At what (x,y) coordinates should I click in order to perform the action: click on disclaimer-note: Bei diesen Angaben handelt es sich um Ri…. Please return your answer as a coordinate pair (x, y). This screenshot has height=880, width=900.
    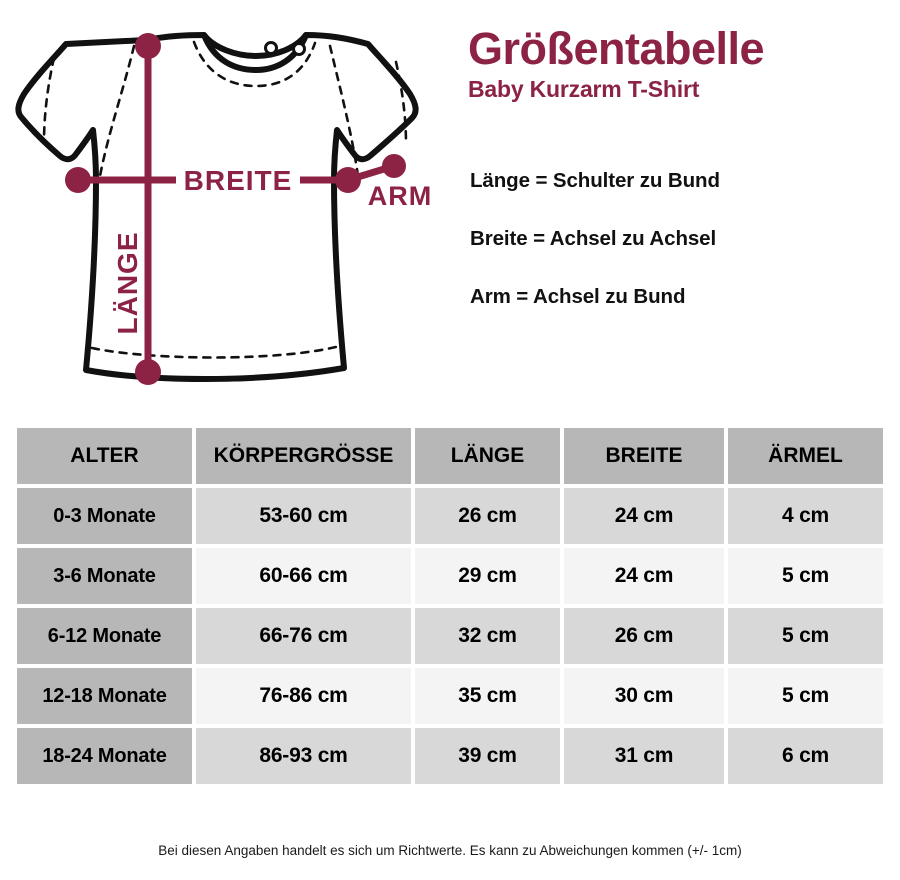
    Looking at the image, I should click on (450, 850).